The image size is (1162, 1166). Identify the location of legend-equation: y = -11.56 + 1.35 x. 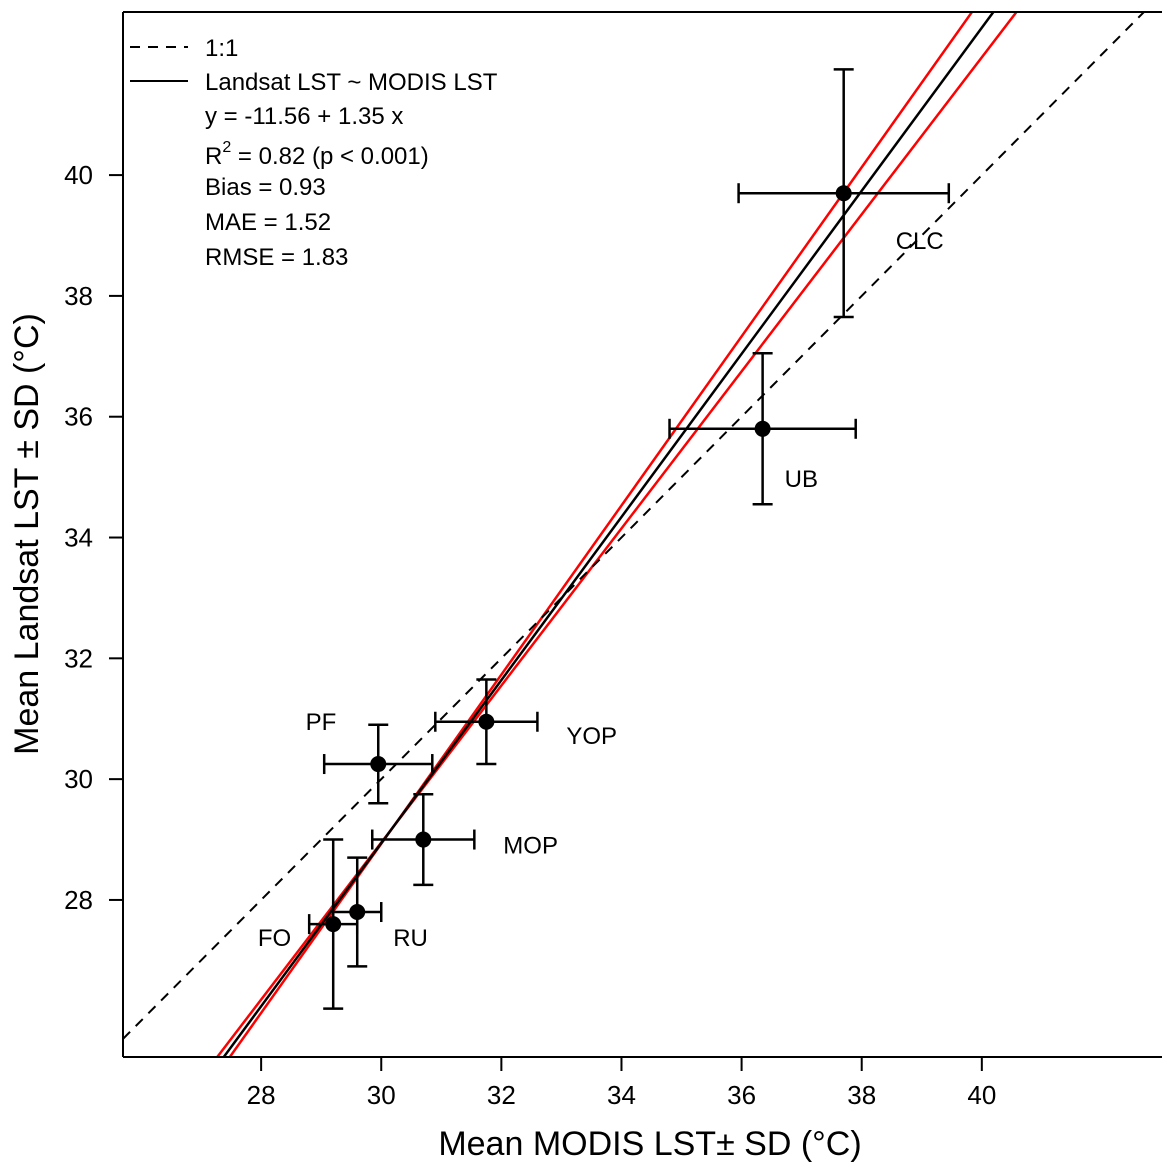
(304, 116).